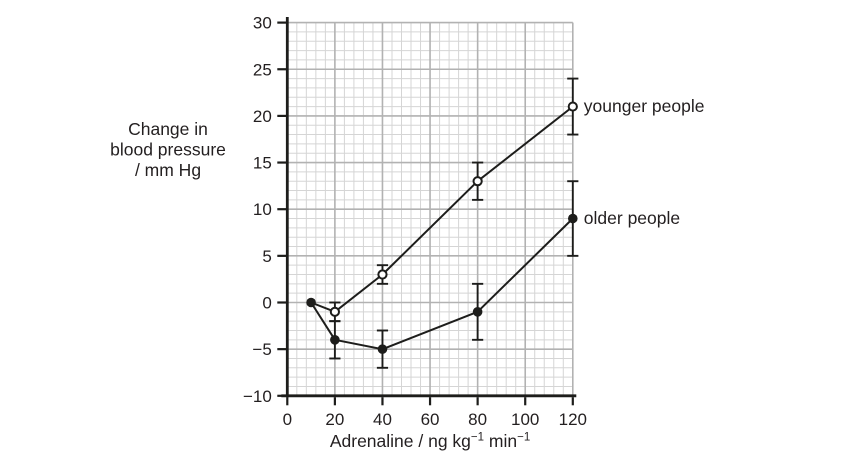 The height and width of the screenshot is (461, 860). I want to click on x-tick-label: 100, so click(525, 419).